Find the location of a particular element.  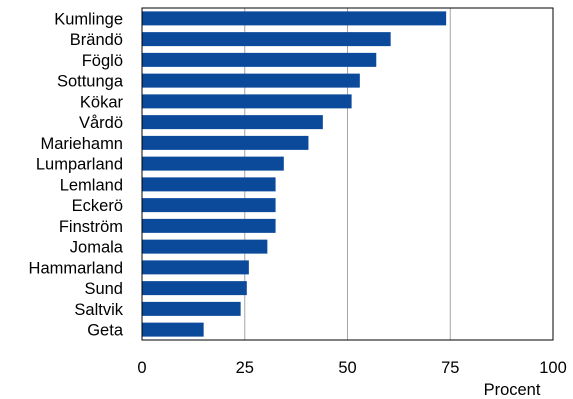

bar-jomala is located at coordinates (205, 246).